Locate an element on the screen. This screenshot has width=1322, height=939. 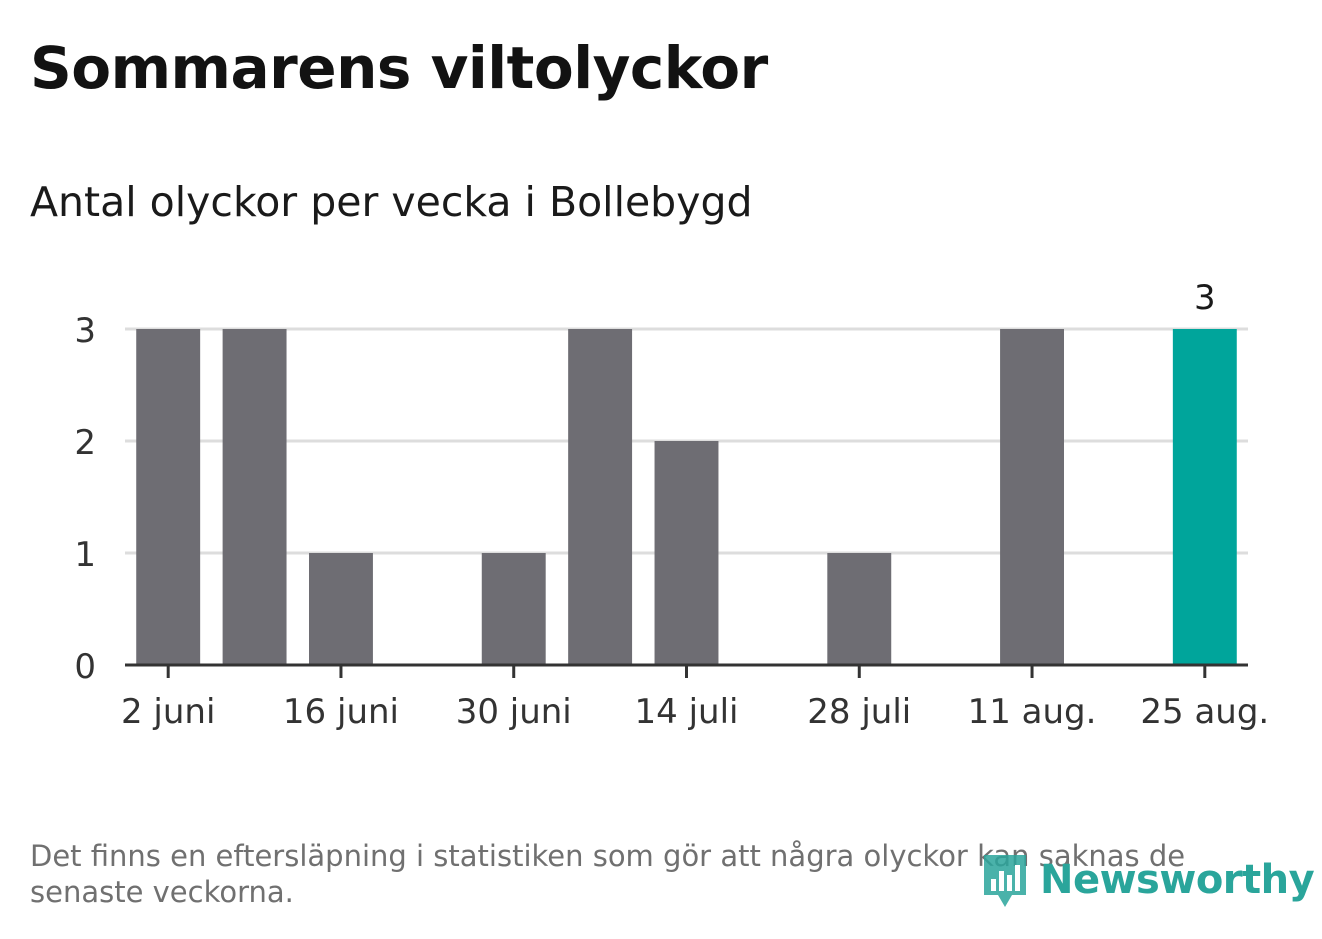
y-tick-label: 0 is located at coordinates (85, 667).